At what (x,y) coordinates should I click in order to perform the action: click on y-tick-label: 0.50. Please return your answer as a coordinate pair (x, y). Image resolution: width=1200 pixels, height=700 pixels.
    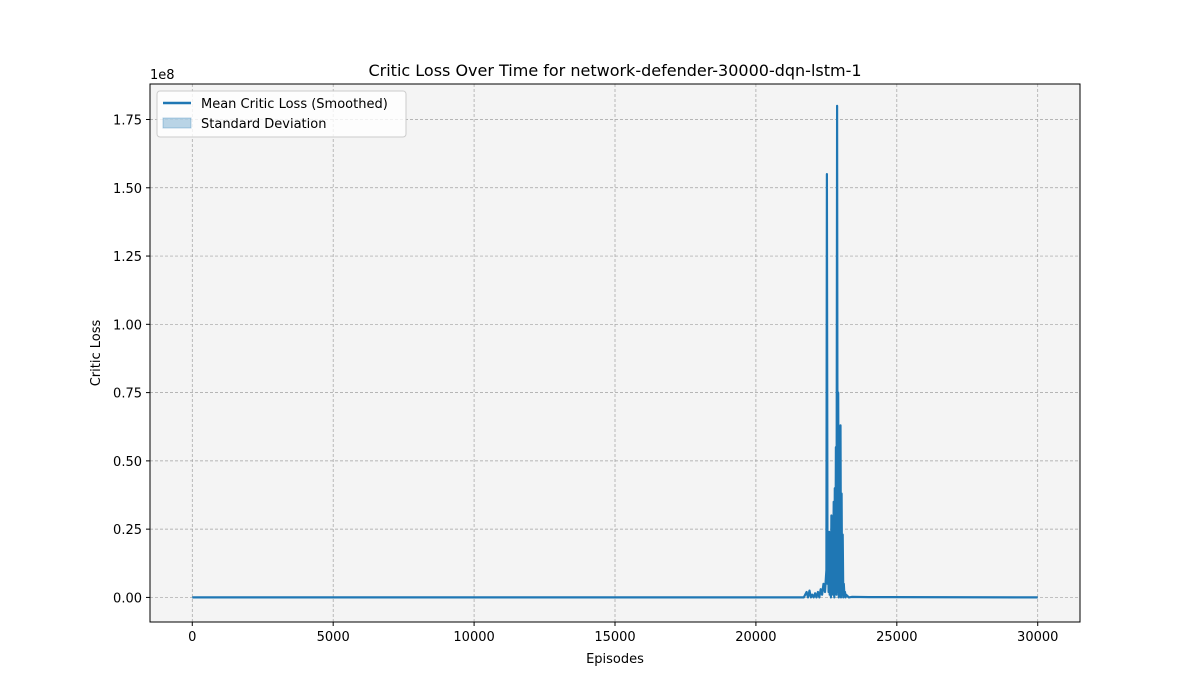
    Looking at the image, I should click on (127, 462).